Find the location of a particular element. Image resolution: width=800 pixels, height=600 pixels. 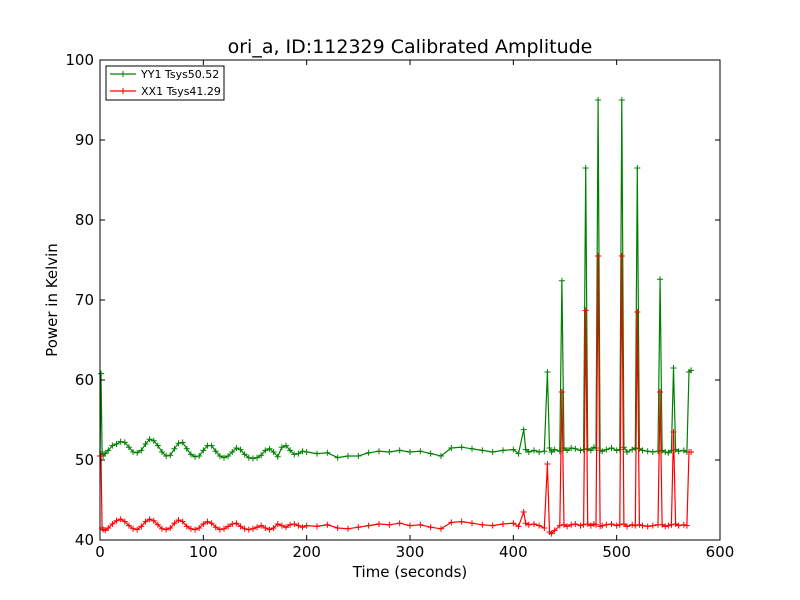

x-tick-label: 400 is located at coordinates (513, 552).